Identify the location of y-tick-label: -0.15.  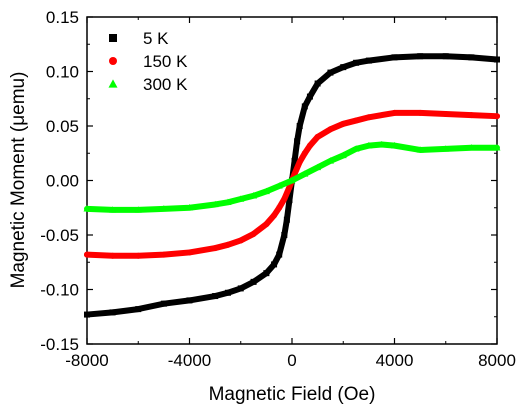
(59, 344).